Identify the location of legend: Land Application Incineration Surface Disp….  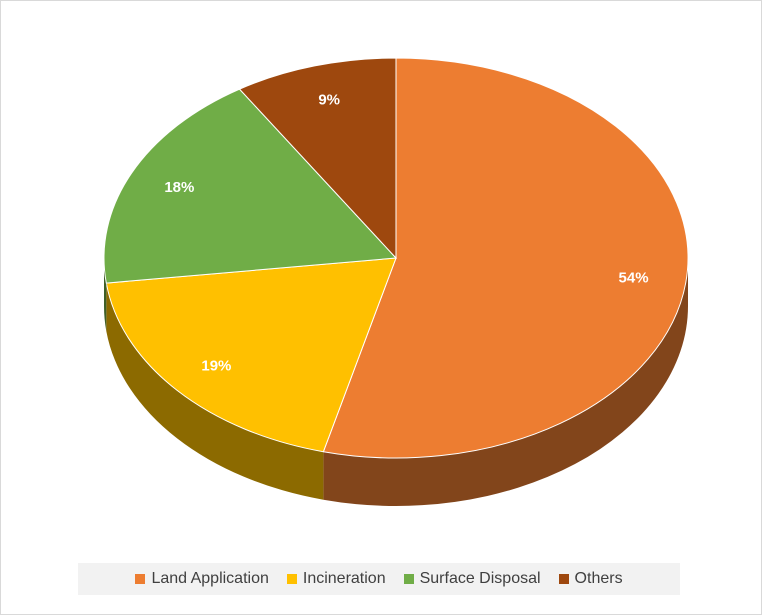
(379, 579).